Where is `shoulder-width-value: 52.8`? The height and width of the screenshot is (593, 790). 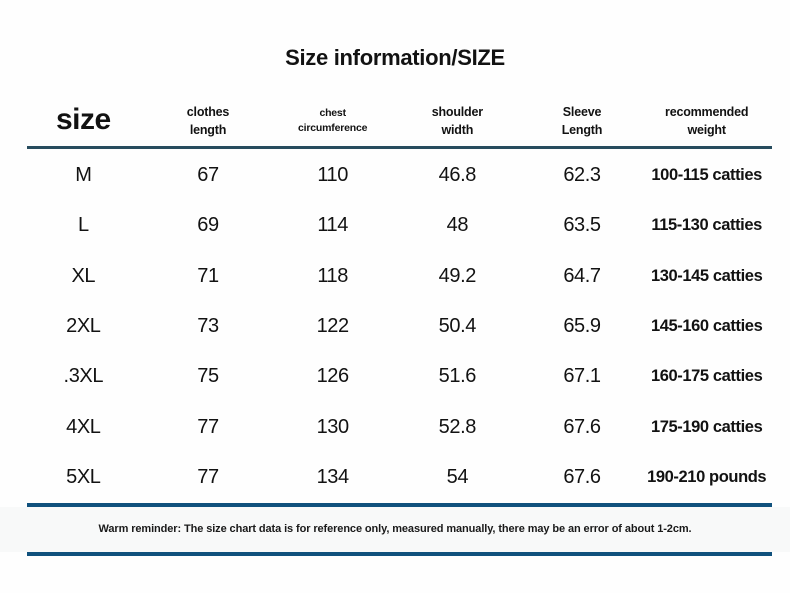
shoulder-width-value: 52.8 is located at coordinates (457, 426).